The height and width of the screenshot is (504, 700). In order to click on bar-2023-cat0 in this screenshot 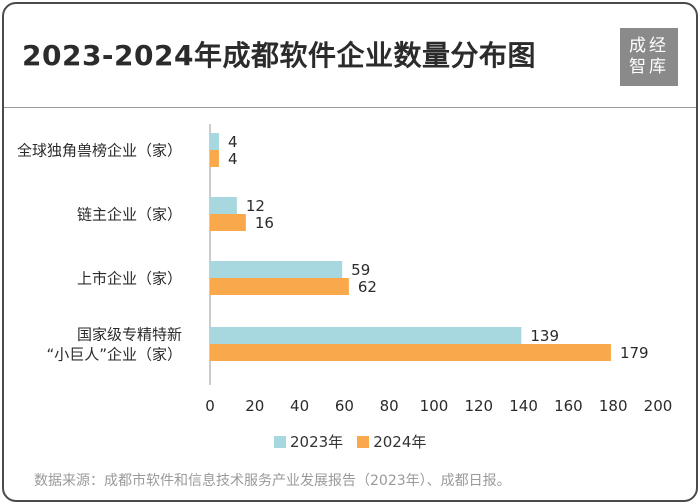, I will do `click(214, 141)`.